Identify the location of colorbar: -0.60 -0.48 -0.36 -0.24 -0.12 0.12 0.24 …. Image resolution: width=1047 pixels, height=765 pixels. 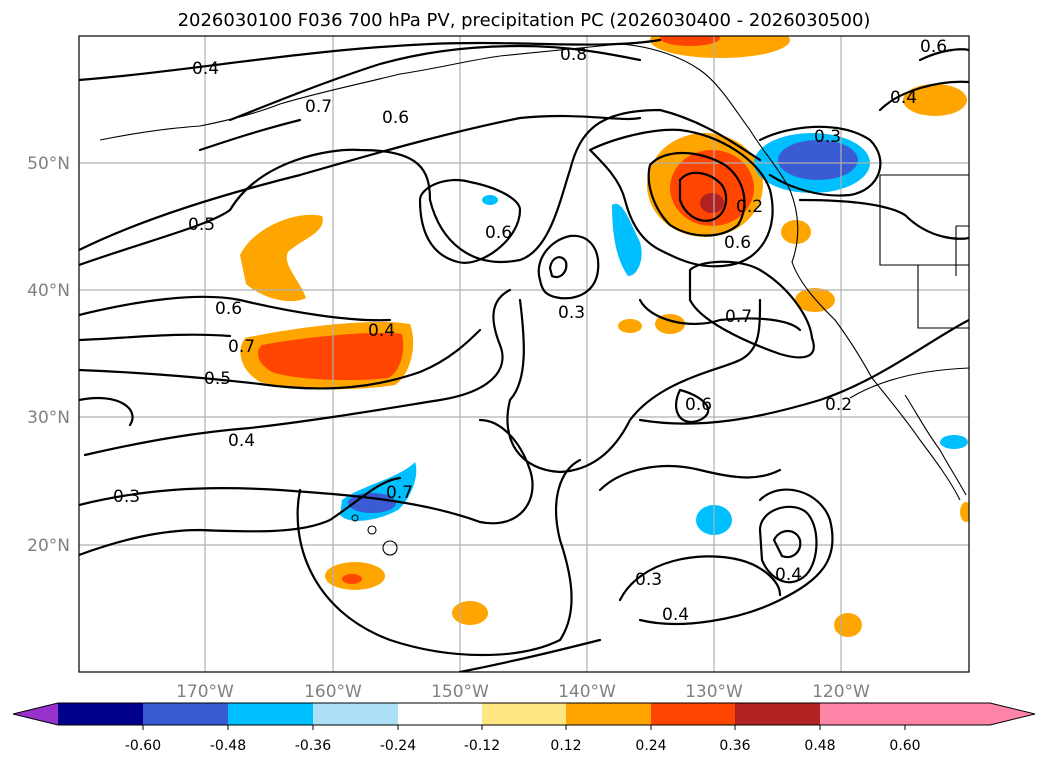
(524, 728).